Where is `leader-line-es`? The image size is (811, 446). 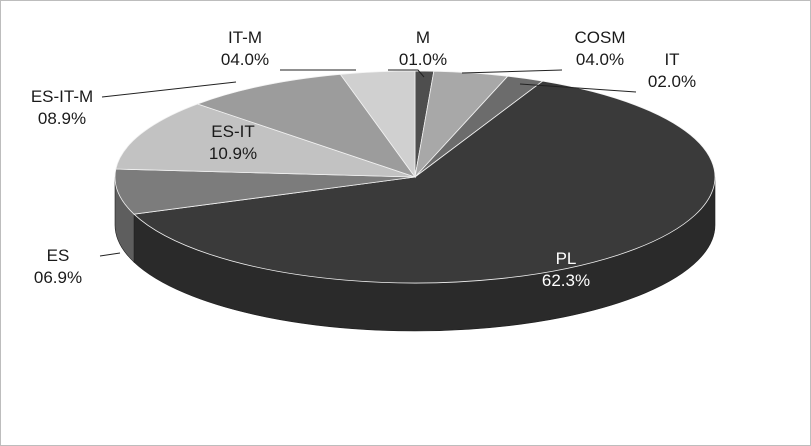
leader-line-es is located at coordinates (110, 254).